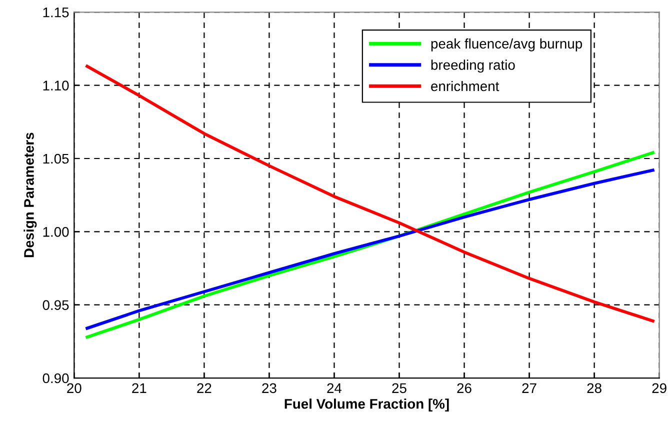 The width and height of the screenshot is (668, 434). I want to click on legend-label: breeding ratio, so click(473, 66).